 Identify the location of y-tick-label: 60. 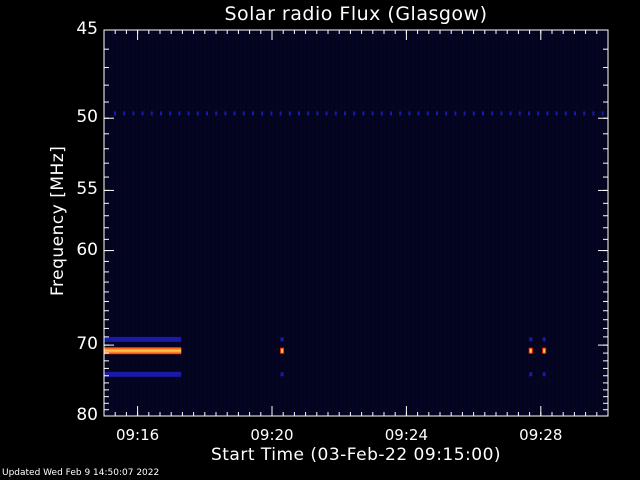
(87, 249).